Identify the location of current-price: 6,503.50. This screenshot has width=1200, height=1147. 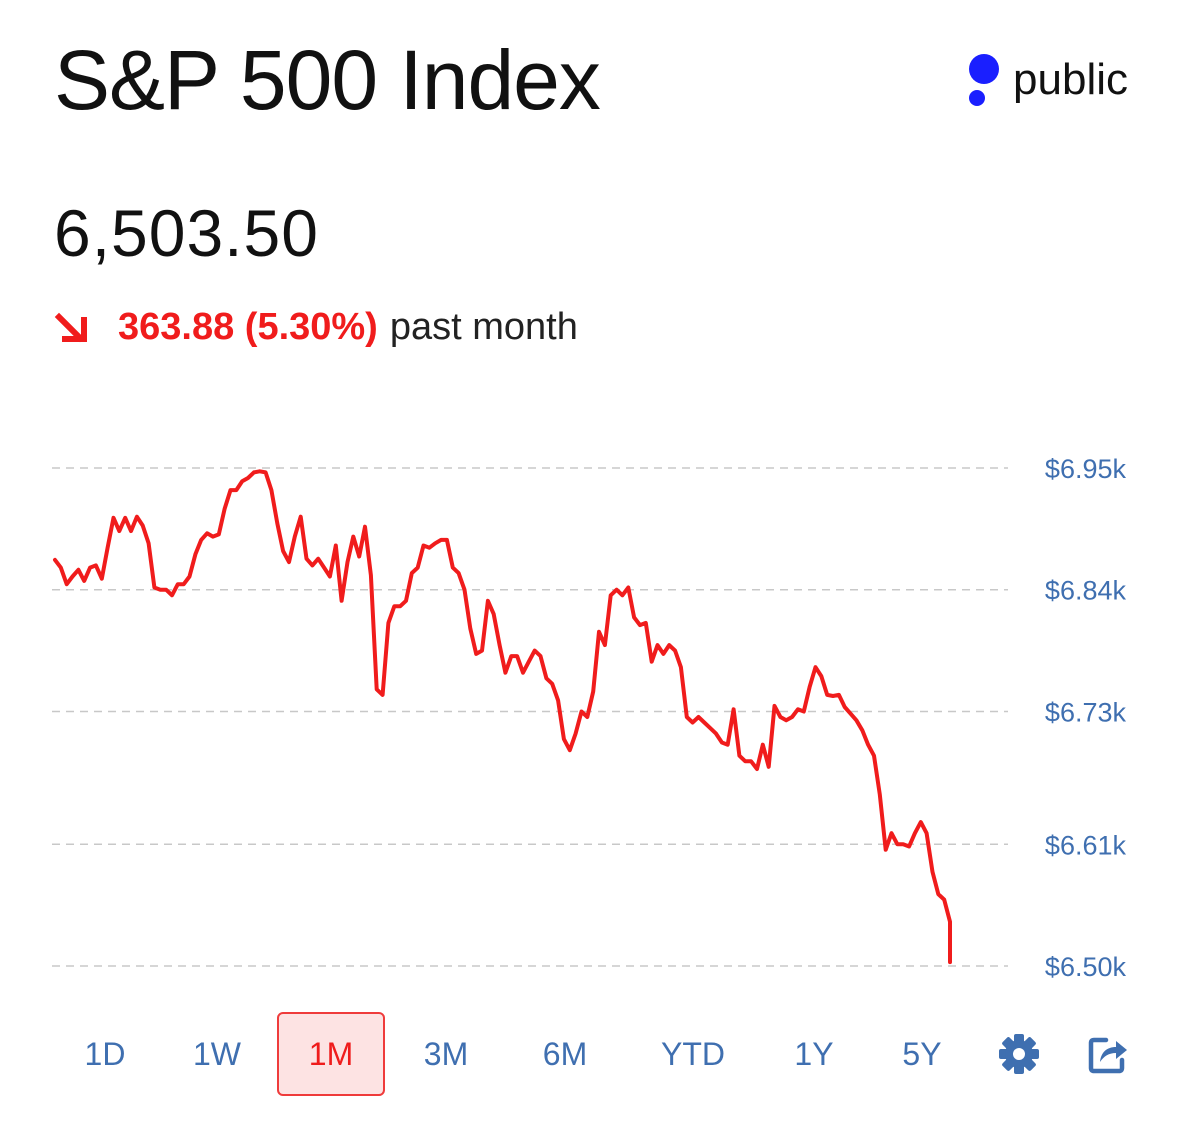
(186, 233).